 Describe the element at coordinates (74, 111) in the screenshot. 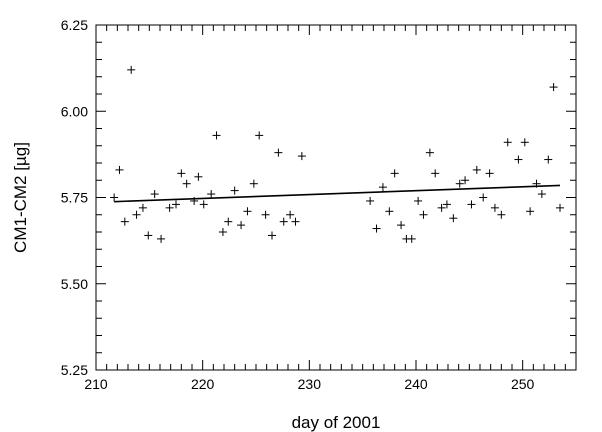

I see `y-tick-label: 6.00` at that location.